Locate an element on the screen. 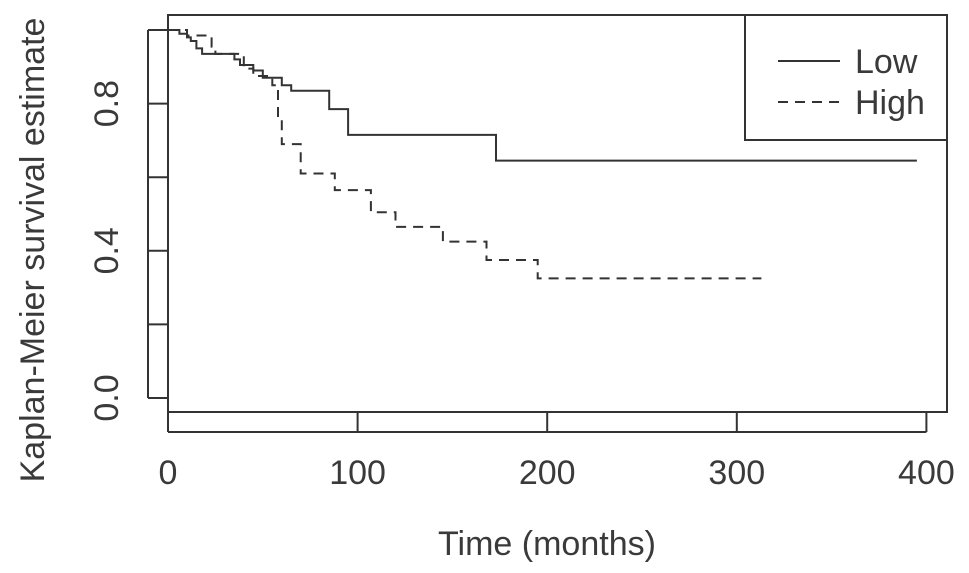 This screenshot has height=573, width=969. x-tick-label: 200 is located at coordinates (547, 473).